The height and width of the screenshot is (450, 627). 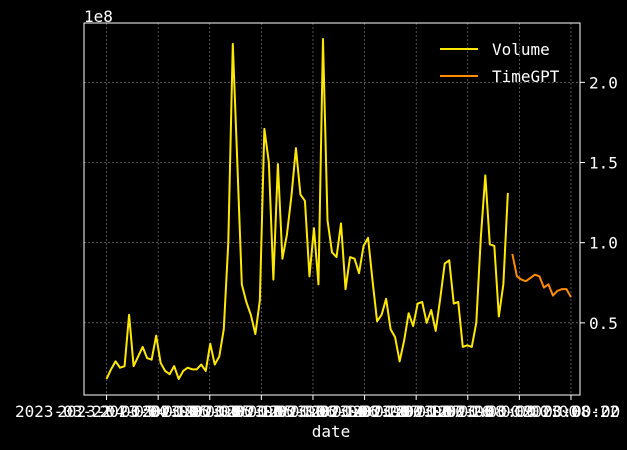 What do you see at coordinates (526, 76) in the screenshot?
I see `legend-label-timegpt: TimeGPT` at bounding box center [526, 76].